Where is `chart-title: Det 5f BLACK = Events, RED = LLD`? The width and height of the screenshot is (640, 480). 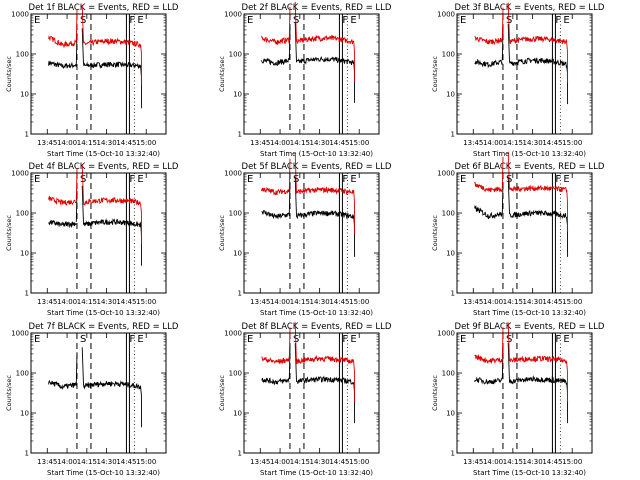
chart-title: Det 5f BLACK = Events, RED = LLD is located at coordinates (317, 167).